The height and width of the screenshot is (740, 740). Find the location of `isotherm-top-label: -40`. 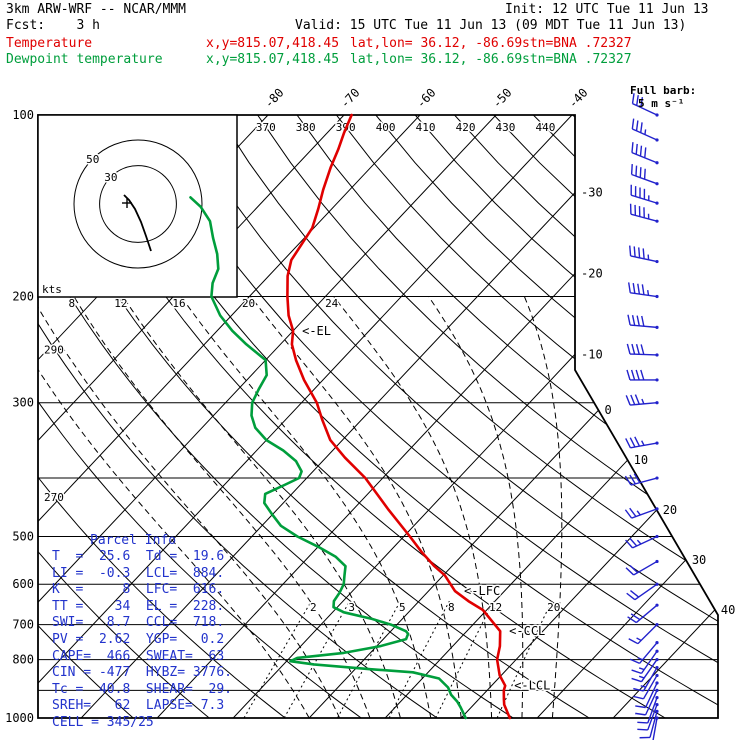

isotherm-top-label: -40 is located at coordinates (578, 98).